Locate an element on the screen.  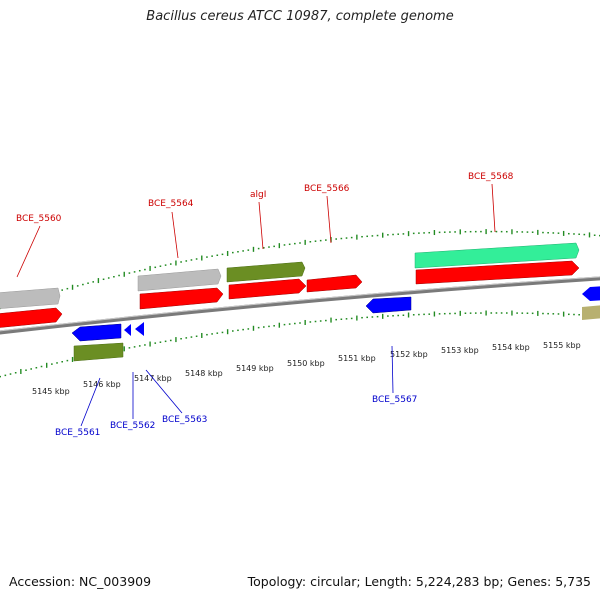
scale-label: 5148 kbp is located at coordinates (204, 373).